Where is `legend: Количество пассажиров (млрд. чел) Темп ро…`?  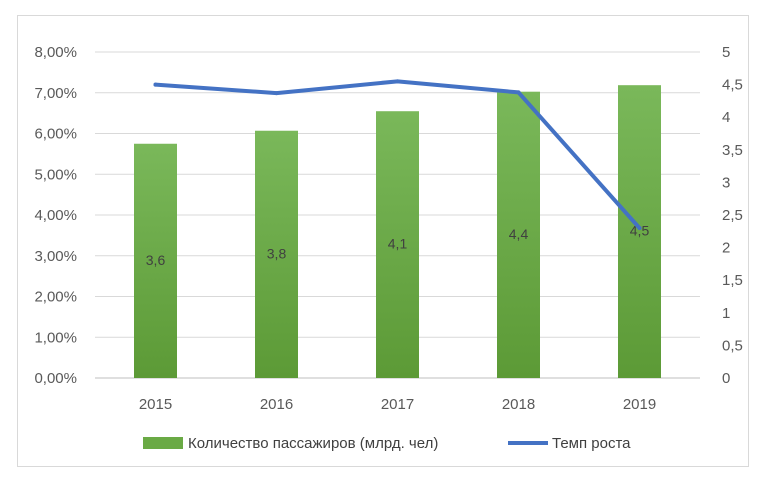 legend: Количество пассажиров (млрд. чел) Темп ро… is located at coordinates (387, 443).